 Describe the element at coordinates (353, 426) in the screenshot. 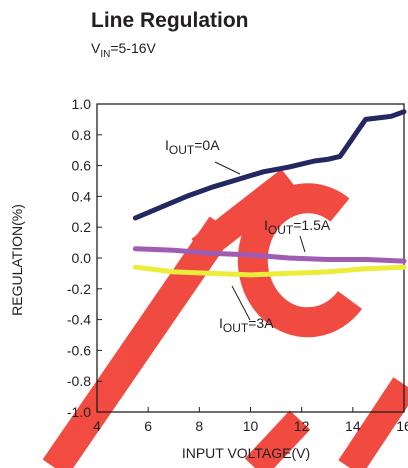

I see `x-tick-label: 14` at that location.